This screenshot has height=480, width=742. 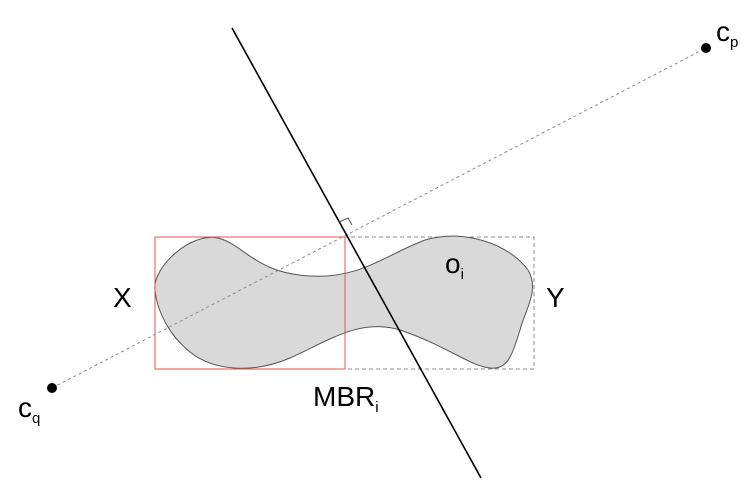 What do you see at coordinates (36, 418) in the screenshot?
I see `label-cq-sub: q` at bounding box center [36, 418].